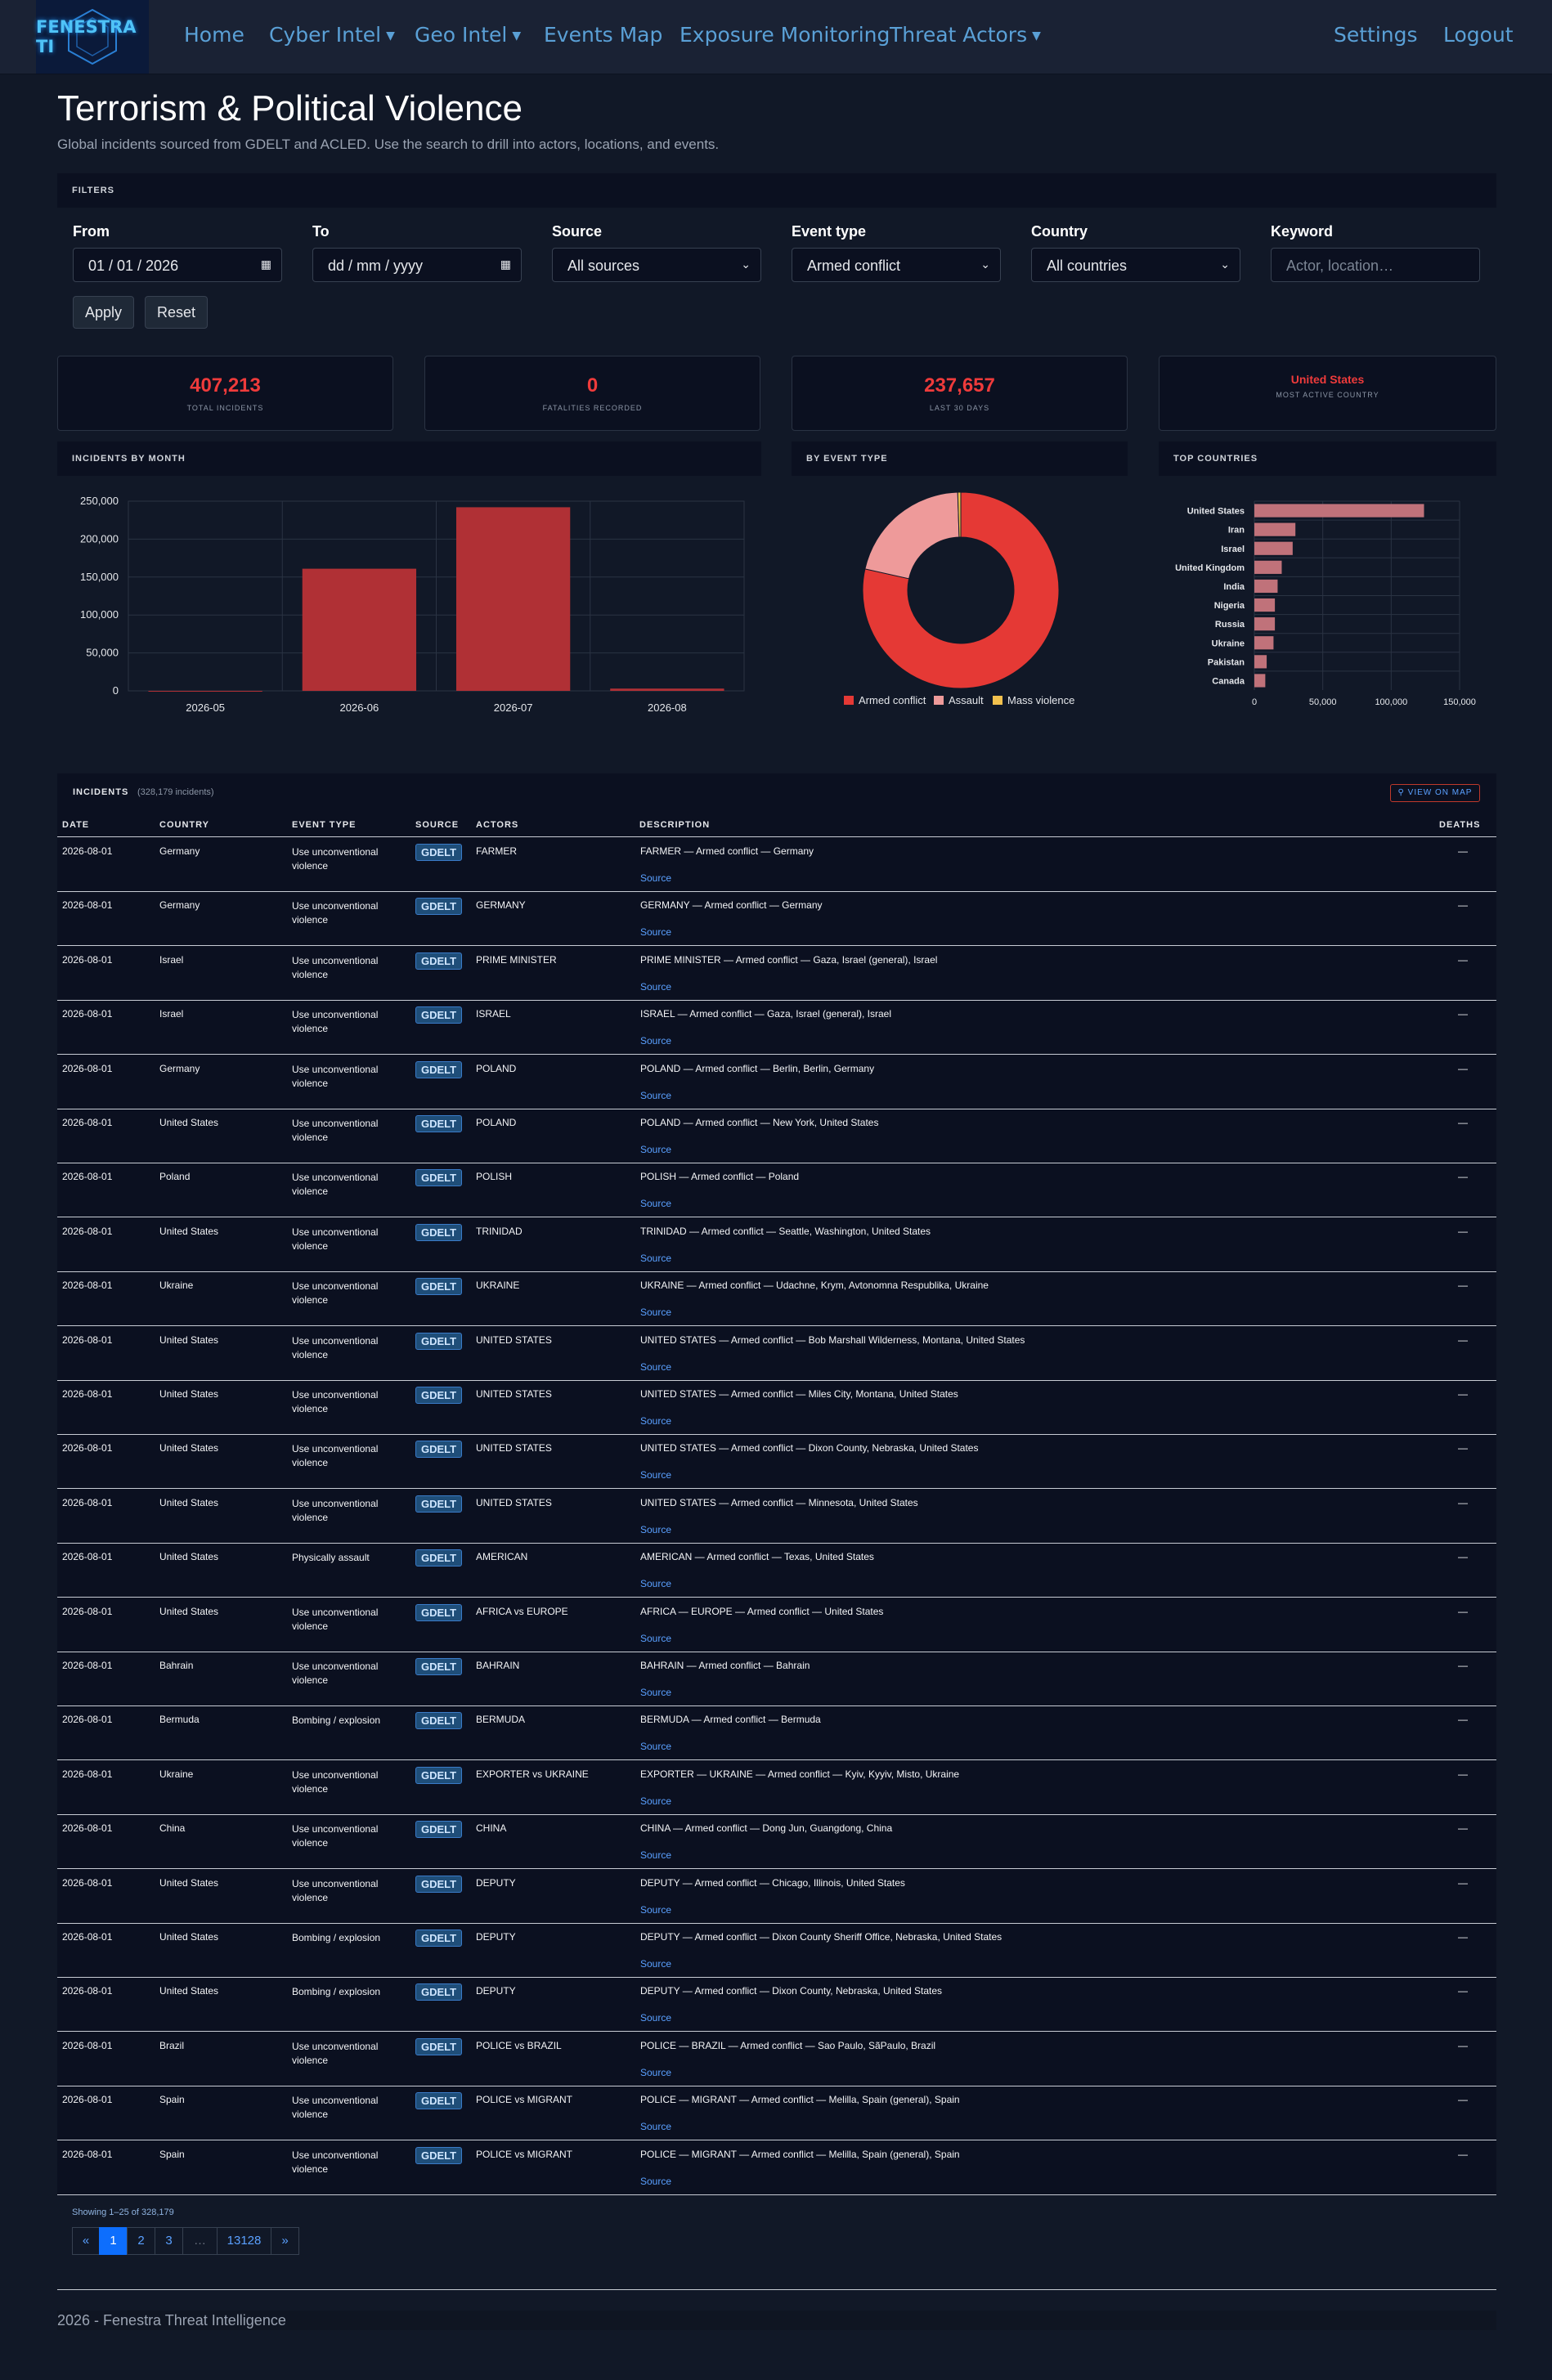 The image size is (1552, 2380). What do you see at coordinates (1266, 586) in the screenshot?
I see `bar-india` at bounding box center [1266, 586].